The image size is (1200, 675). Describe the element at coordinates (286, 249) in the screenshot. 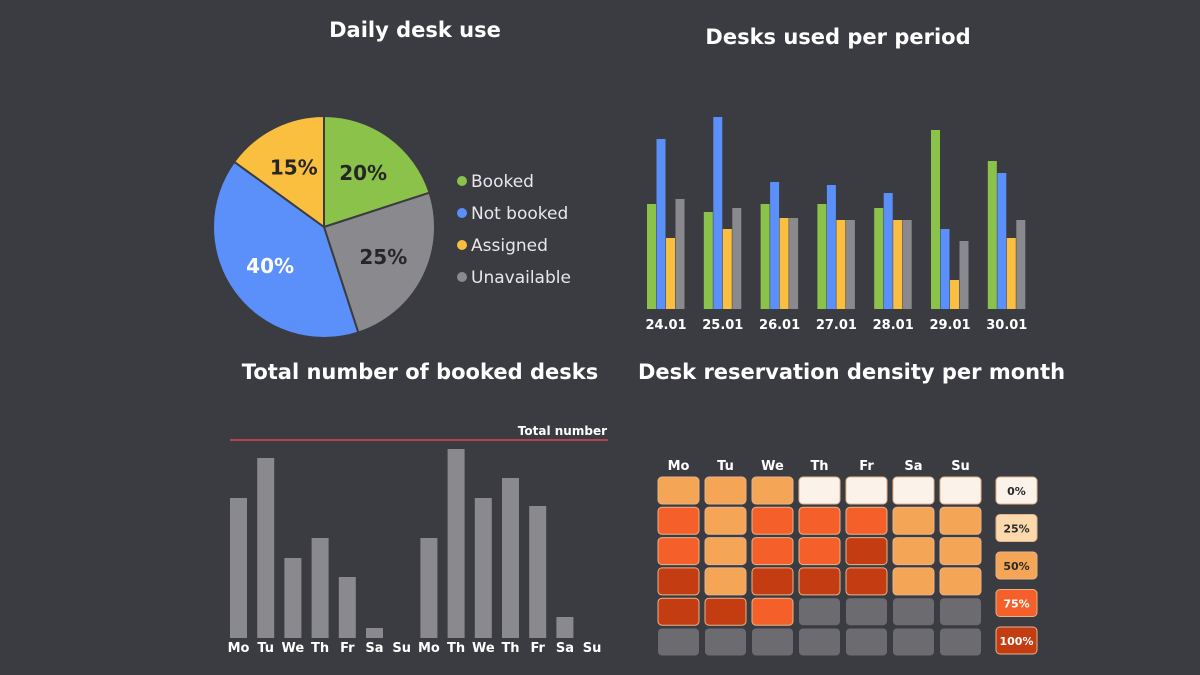

I see `pie-slice-not-booked` at that location.